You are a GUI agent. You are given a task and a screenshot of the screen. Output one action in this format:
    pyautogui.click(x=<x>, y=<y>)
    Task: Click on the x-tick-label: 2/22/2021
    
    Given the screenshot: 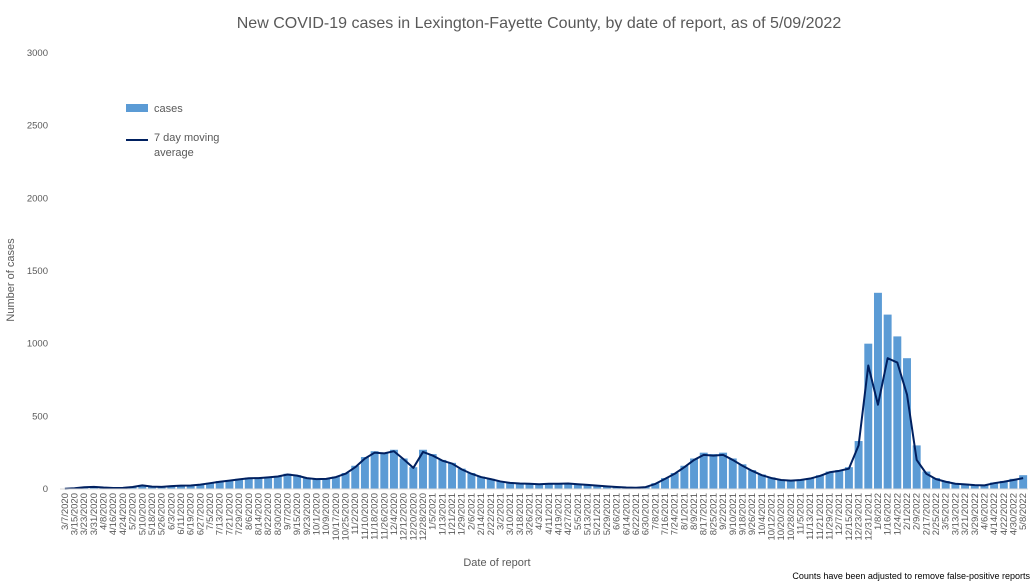 What is the action you would take?
    pyautogui.click(x=491, y=514)
    